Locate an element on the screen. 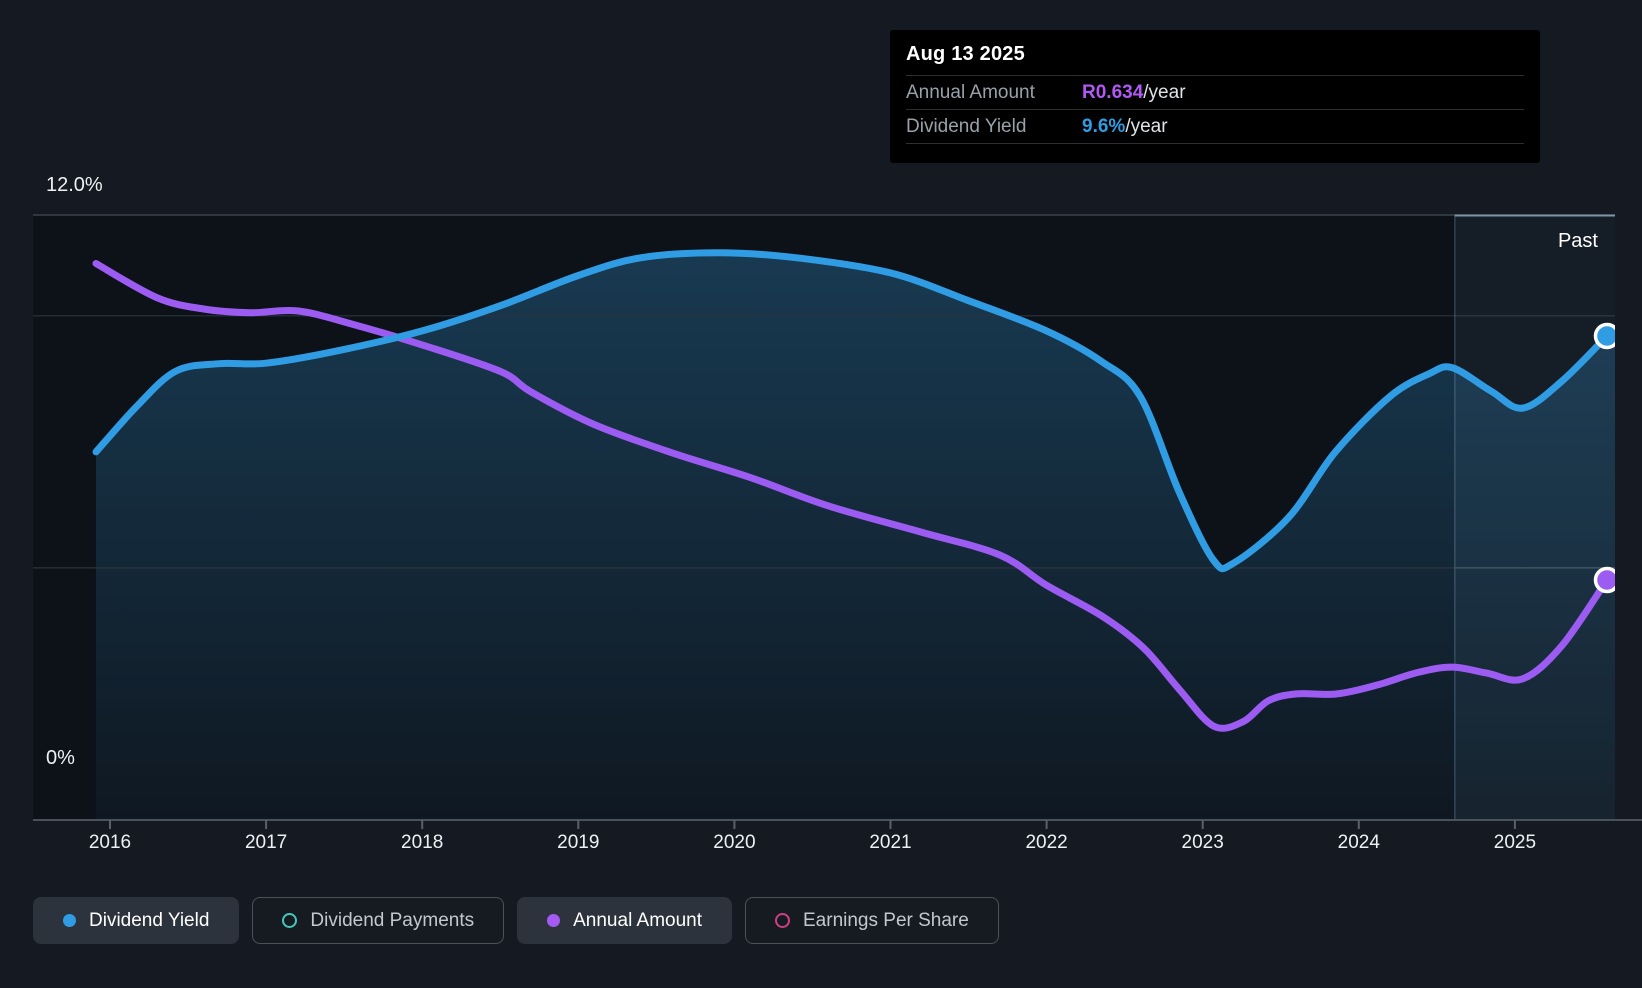 The width and height of the screenshot is (1642, 988). legend-button-label: Dividend Yield is located at coordinates (149, 920).